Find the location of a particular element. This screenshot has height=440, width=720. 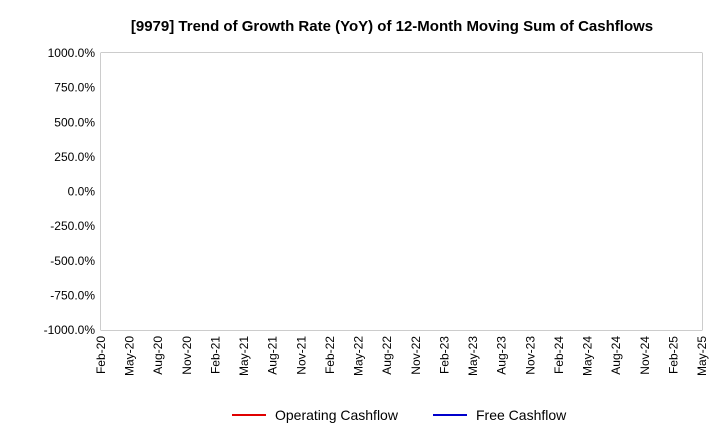

x-tick-label: Nov-20 is located at coordinates (187, 355).